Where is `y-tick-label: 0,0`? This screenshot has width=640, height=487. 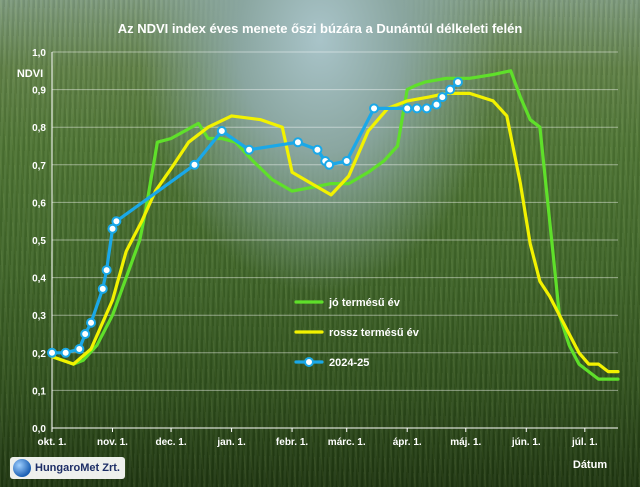
y-tick-label: 0,0 is located at coordinates (39, 429).